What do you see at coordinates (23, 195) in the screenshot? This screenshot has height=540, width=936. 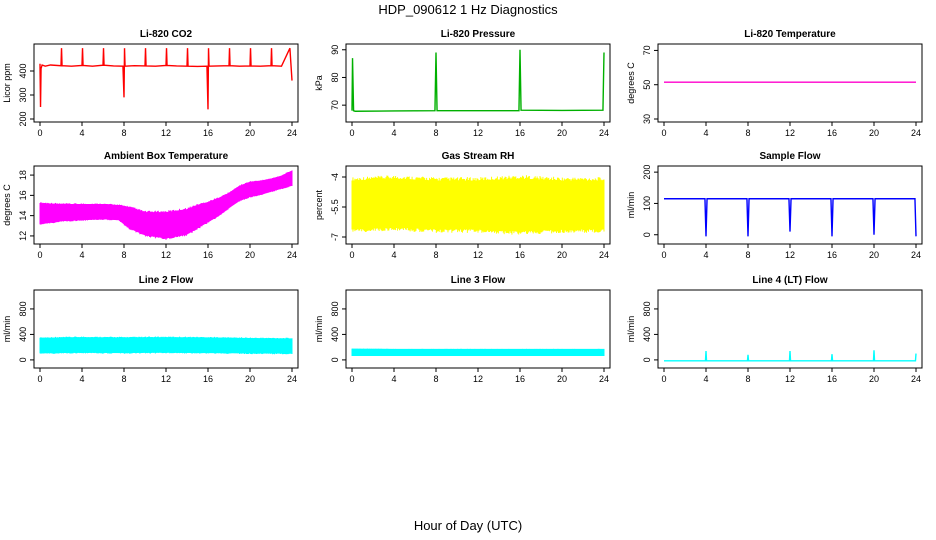 I see `y-tick-label: 16` at bounding box center [23, 195].